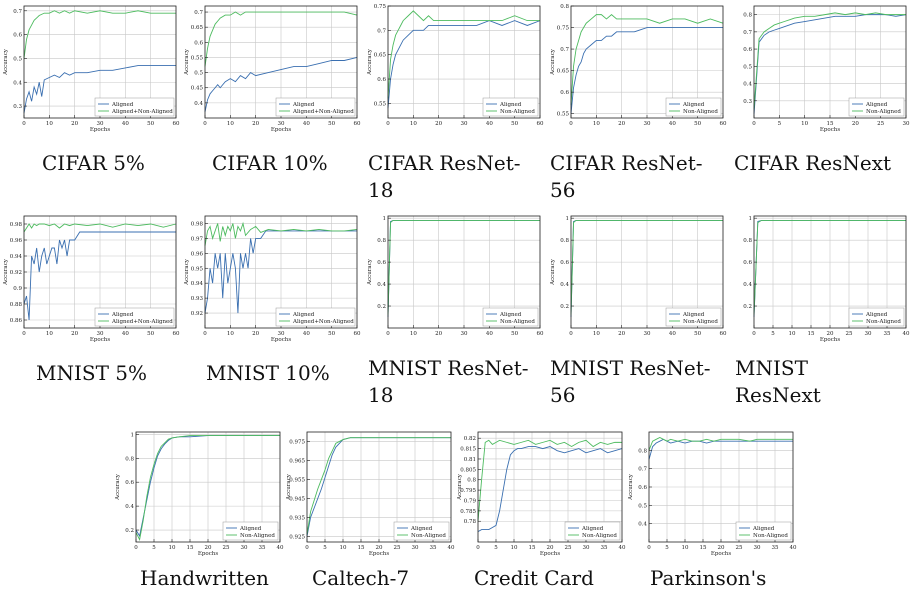 This screenshot has width=912, height=597. I want to click on caption-mnist-resnext: MNIST ResNext, so click(778, 381).